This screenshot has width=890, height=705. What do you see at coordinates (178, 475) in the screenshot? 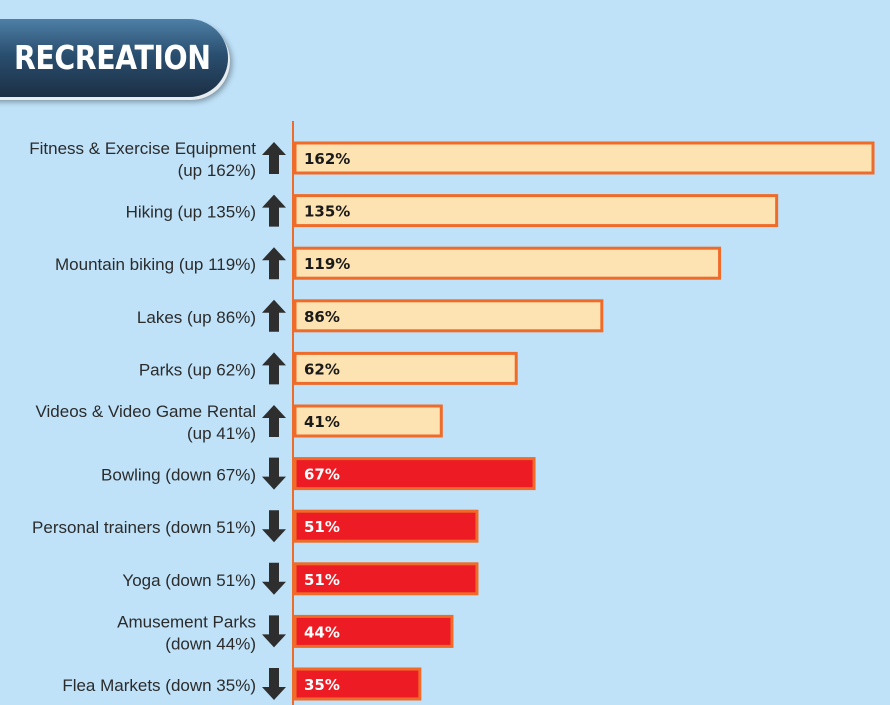
I see `category-label: Bowling (down 67%)` at bounding box center [178, 475].